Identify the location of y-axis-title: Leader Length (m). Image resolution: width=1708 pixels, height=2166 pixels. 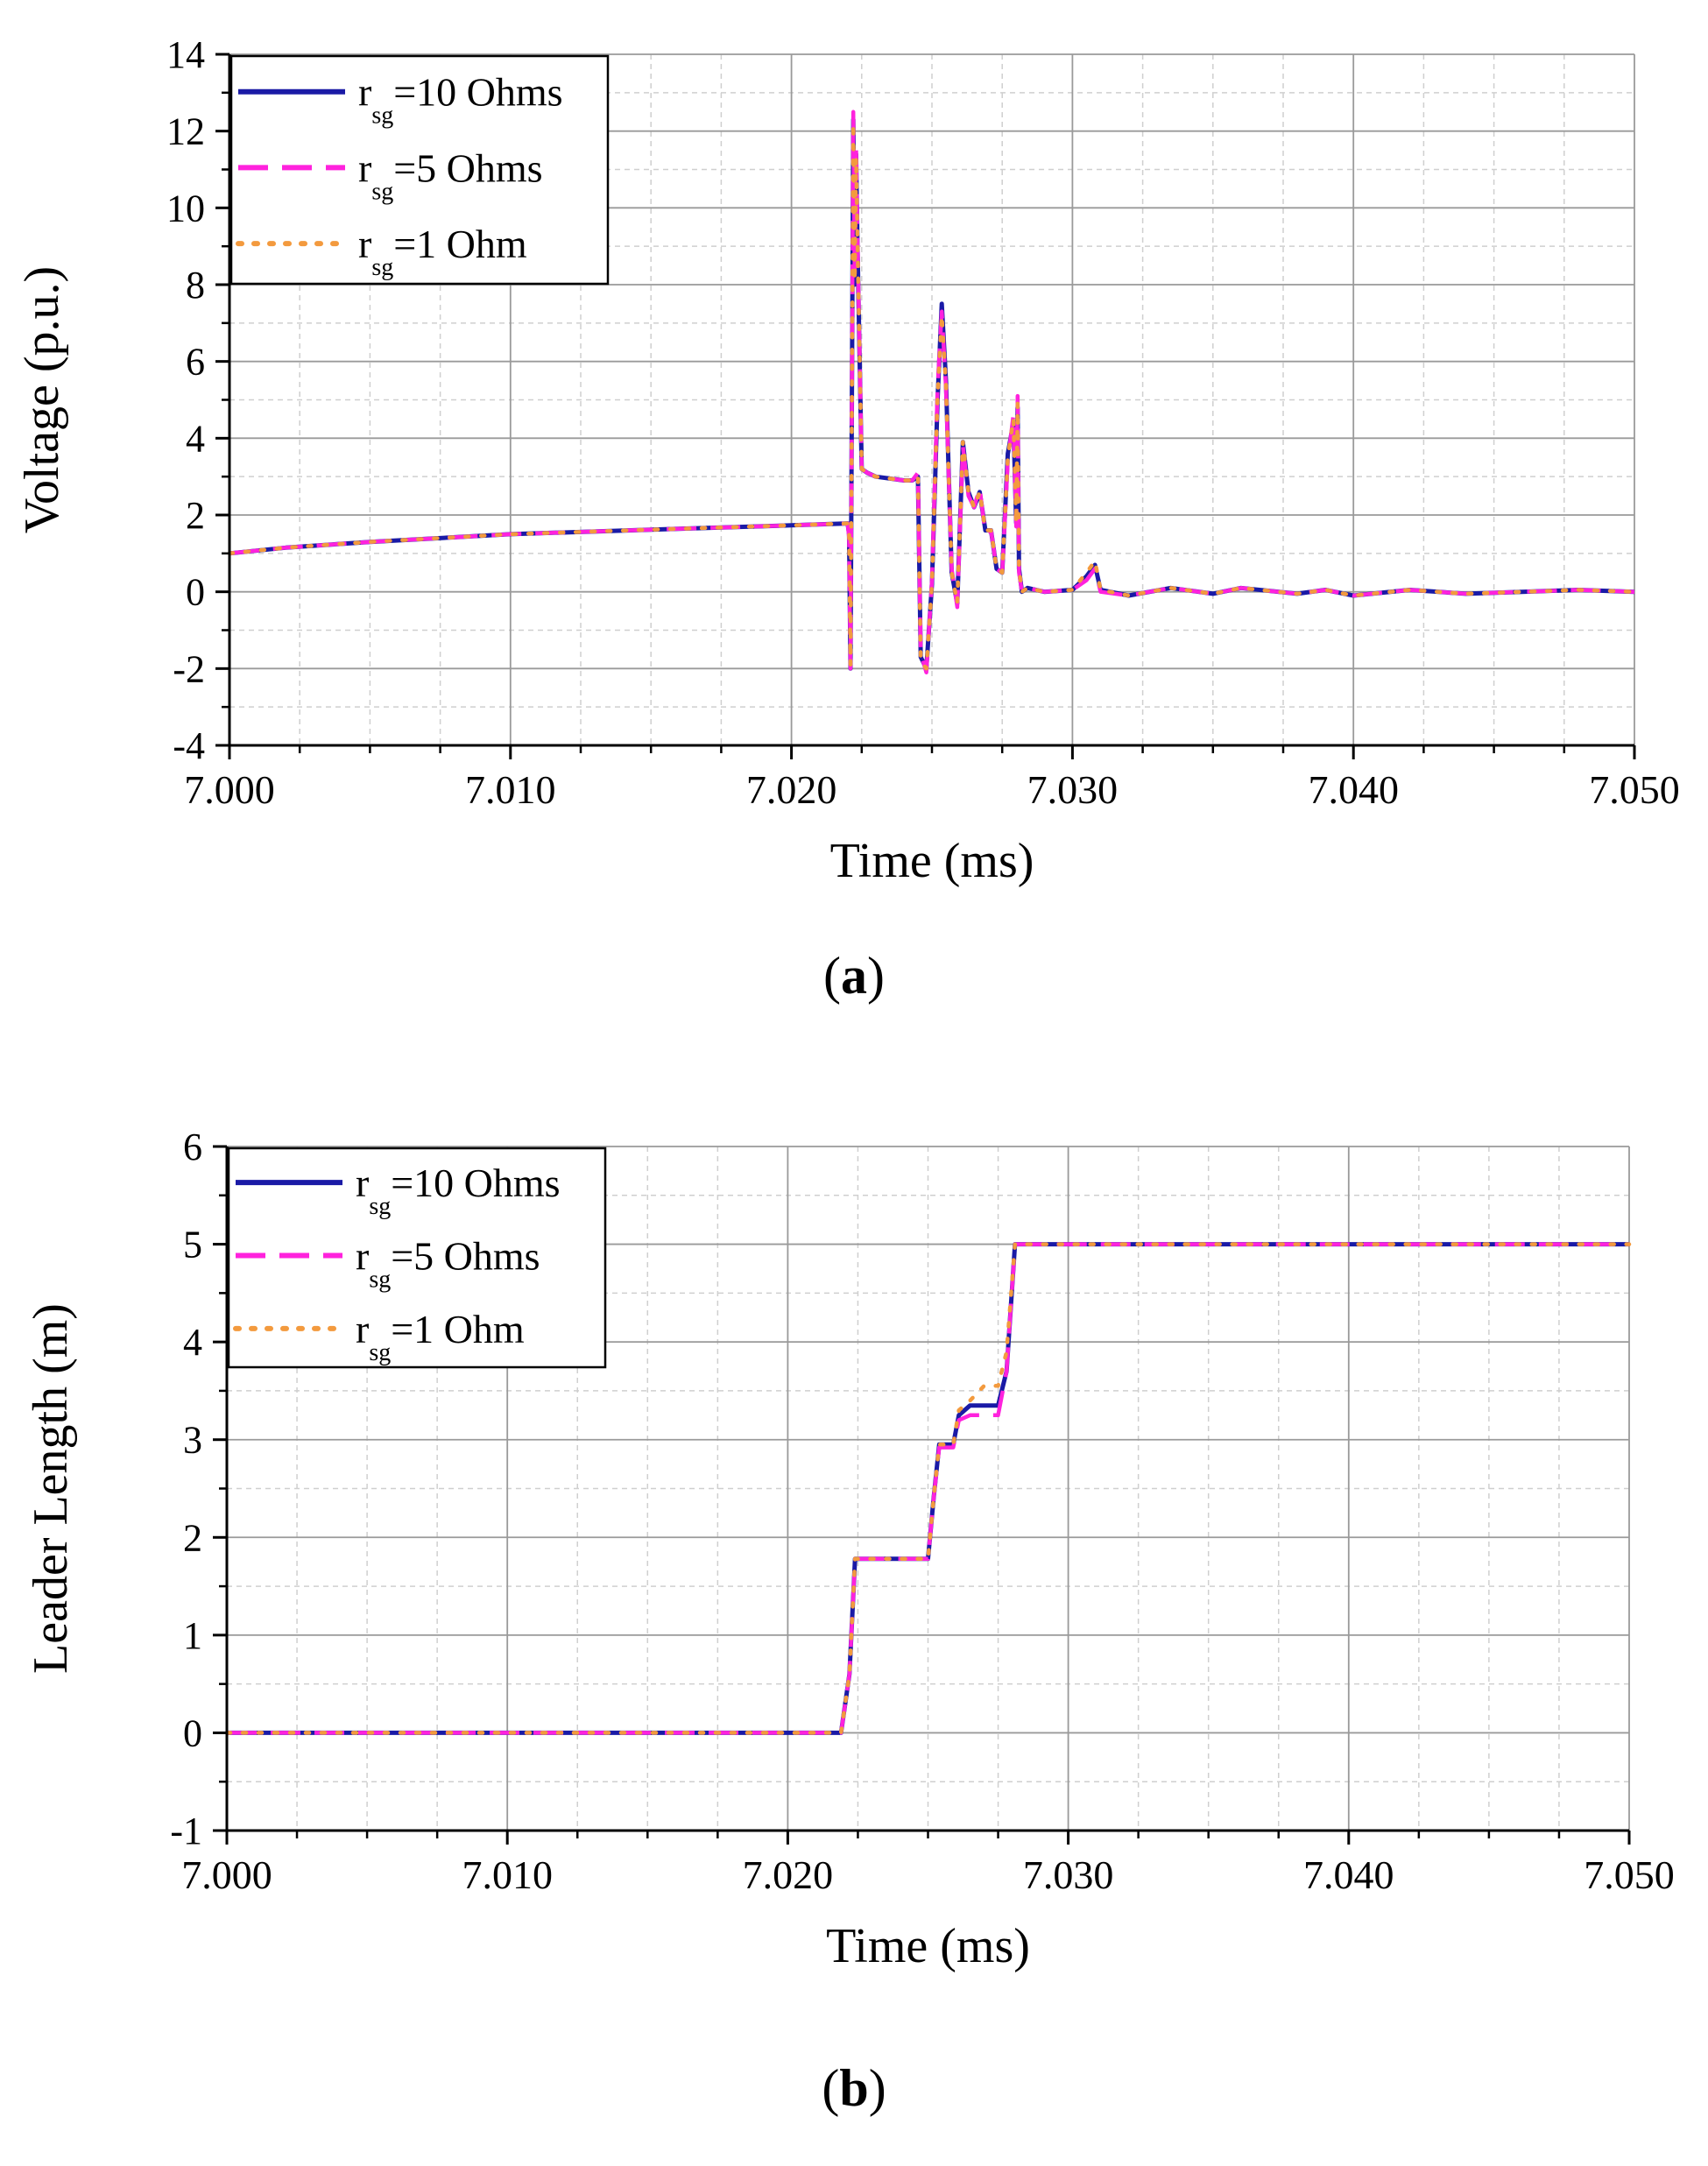
(51, 1489).